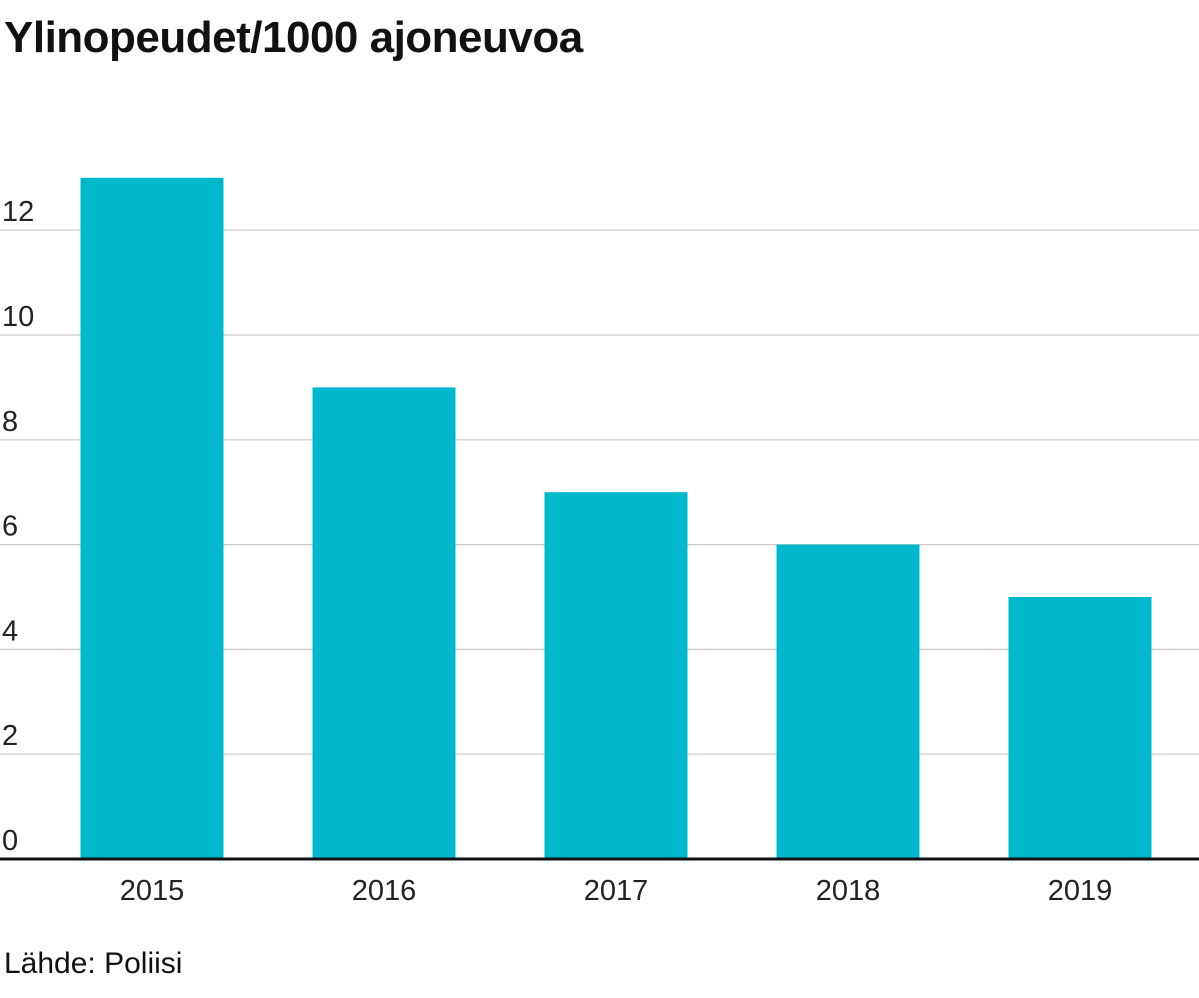 This screenshot has height=998, width=1199. What do you see at coordinates (152, 891) in the screenshot?
I see `x-tick-label-2015: 2015` at bounding box center [152, 891].